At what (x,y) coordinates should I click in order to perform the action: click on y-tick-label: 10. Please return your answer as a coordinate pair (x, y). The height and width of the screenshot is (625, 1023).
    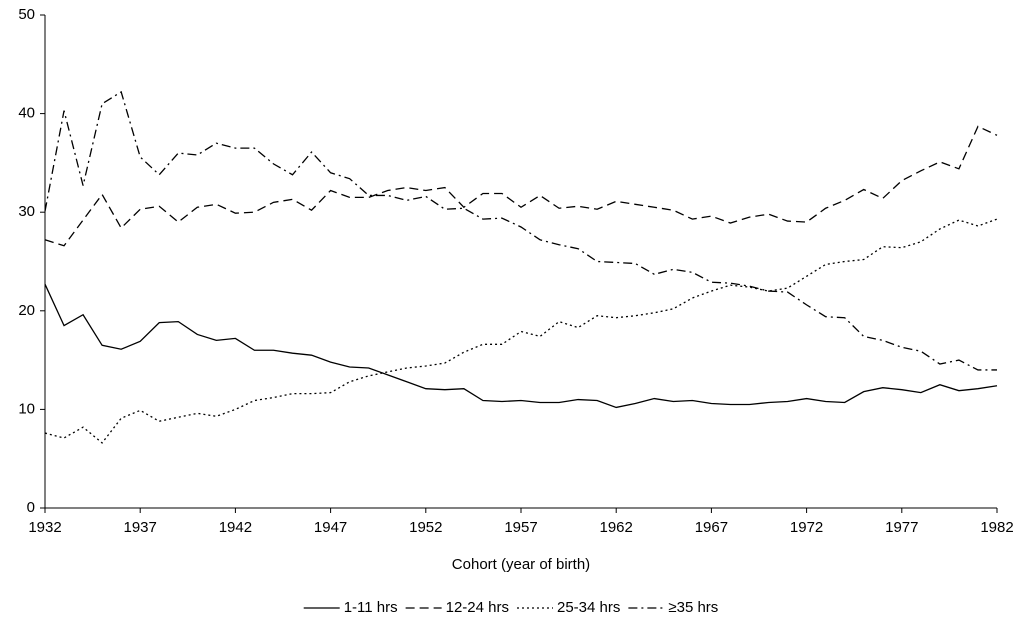
    Looking at the image, I should click on (26, 408).